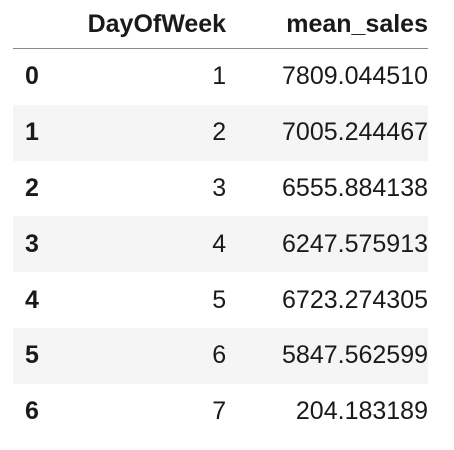  Describe the element at coordinates (330, 24) in the screenshot. I see `mean-sales-column-header: mean_sales` at that location.